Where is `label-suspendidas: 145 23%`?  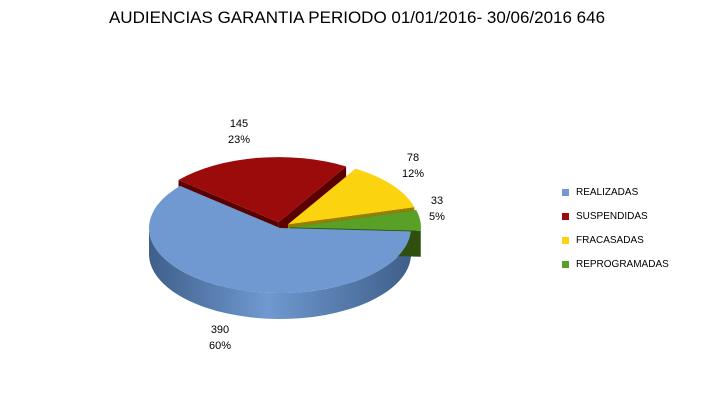
label-suspendidas: 145 23% is located at coordinates (239, 132).